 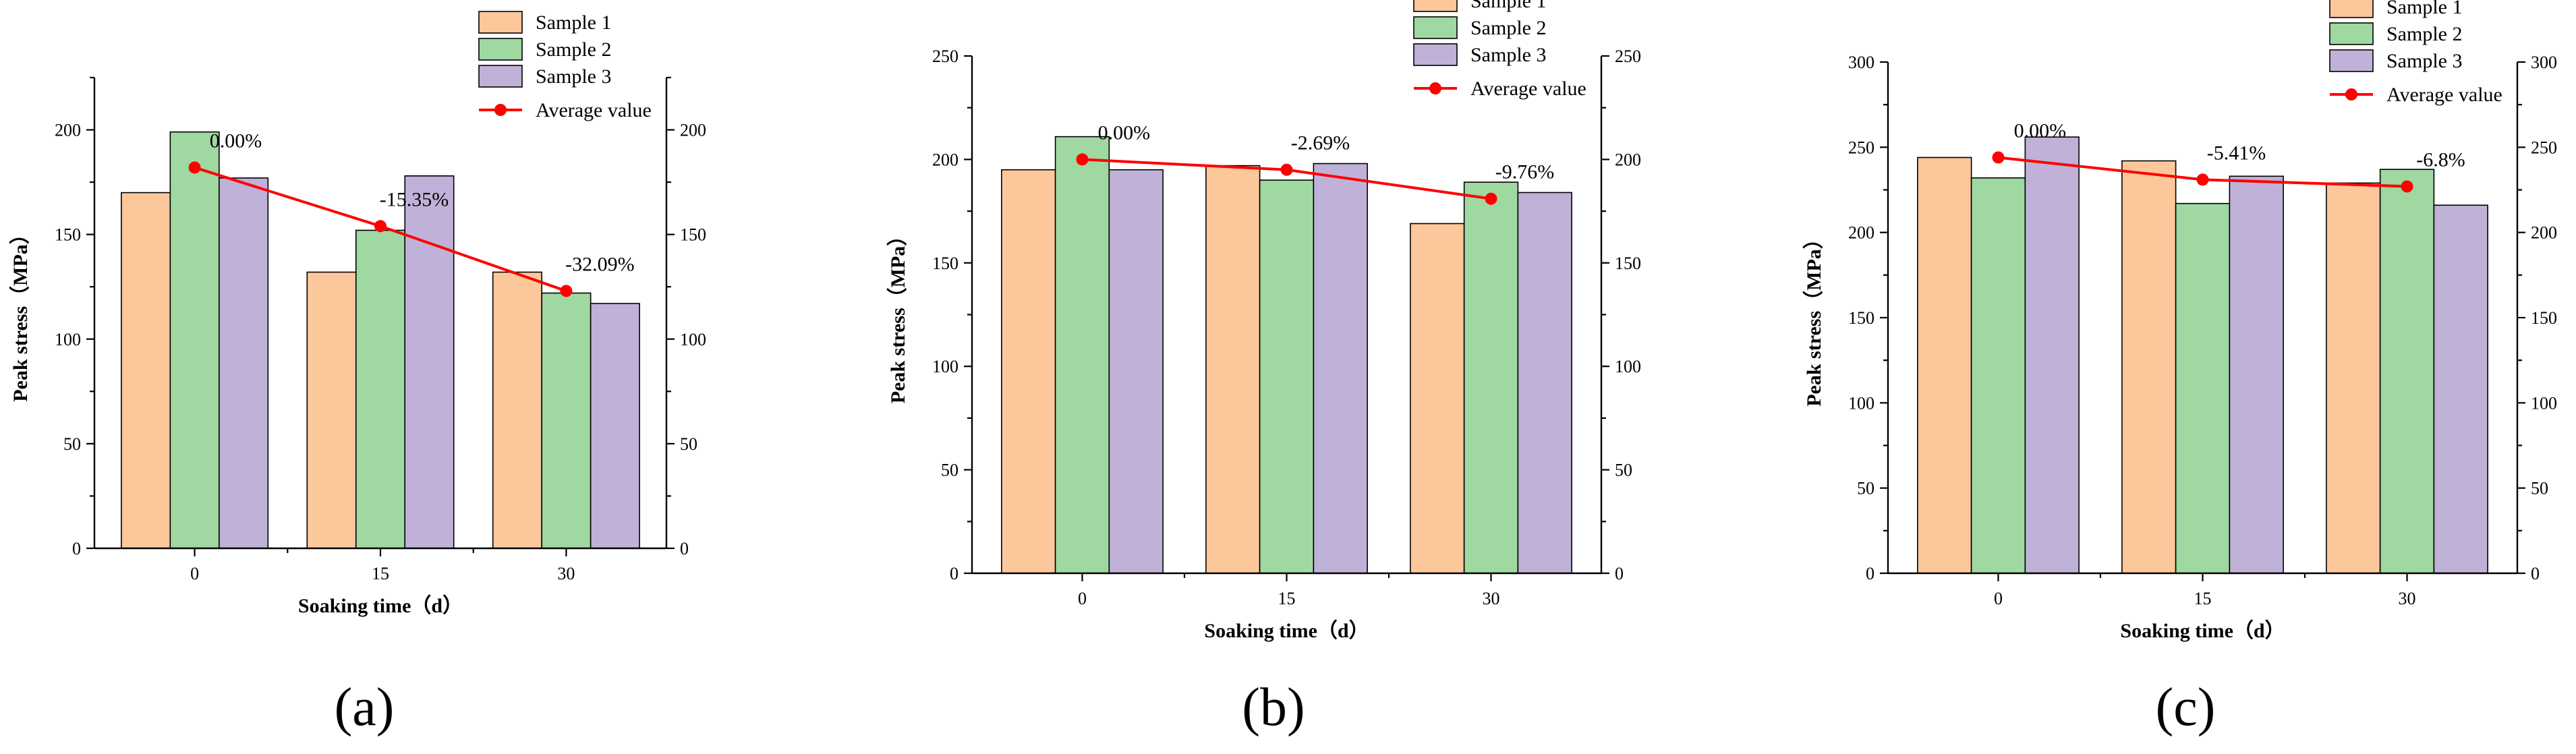 I want to click on y-tick-label: 250, so click(x=1861, y=147).